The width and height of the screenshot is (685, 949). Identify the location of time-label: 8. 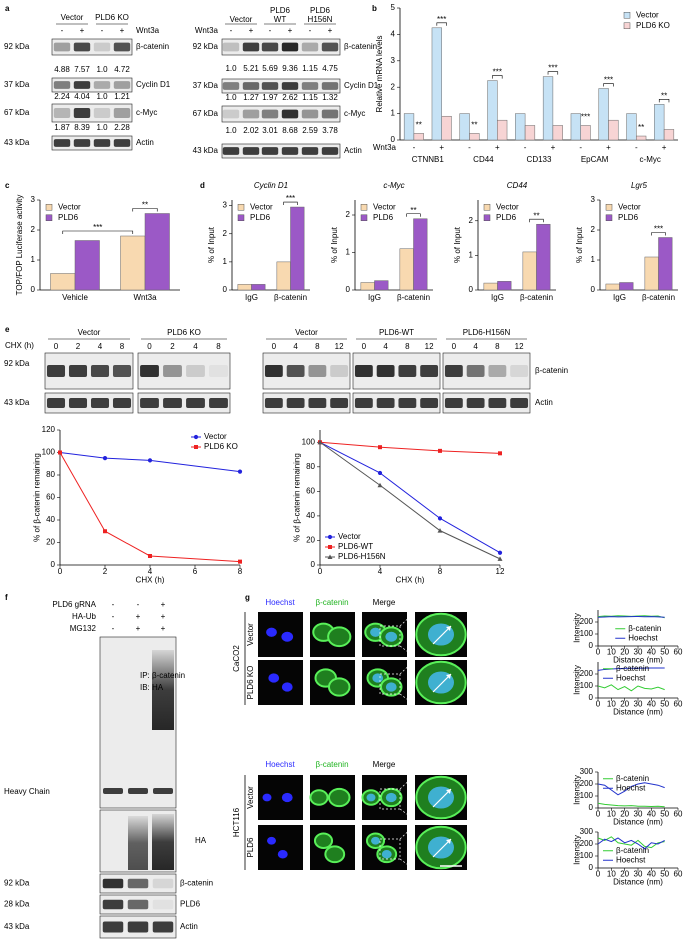
(122, 346).